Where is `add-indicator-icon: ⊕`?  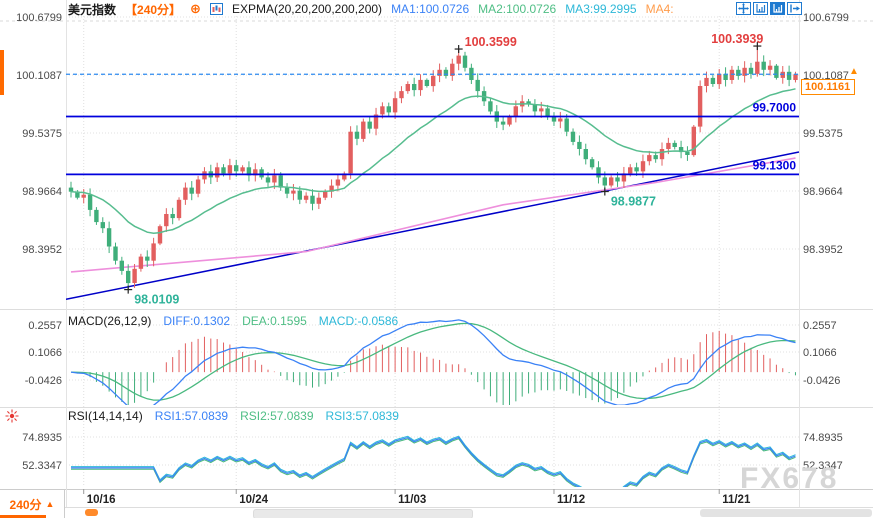 add-indicator-icon: ⊕ is located at coordinates (195, 8).